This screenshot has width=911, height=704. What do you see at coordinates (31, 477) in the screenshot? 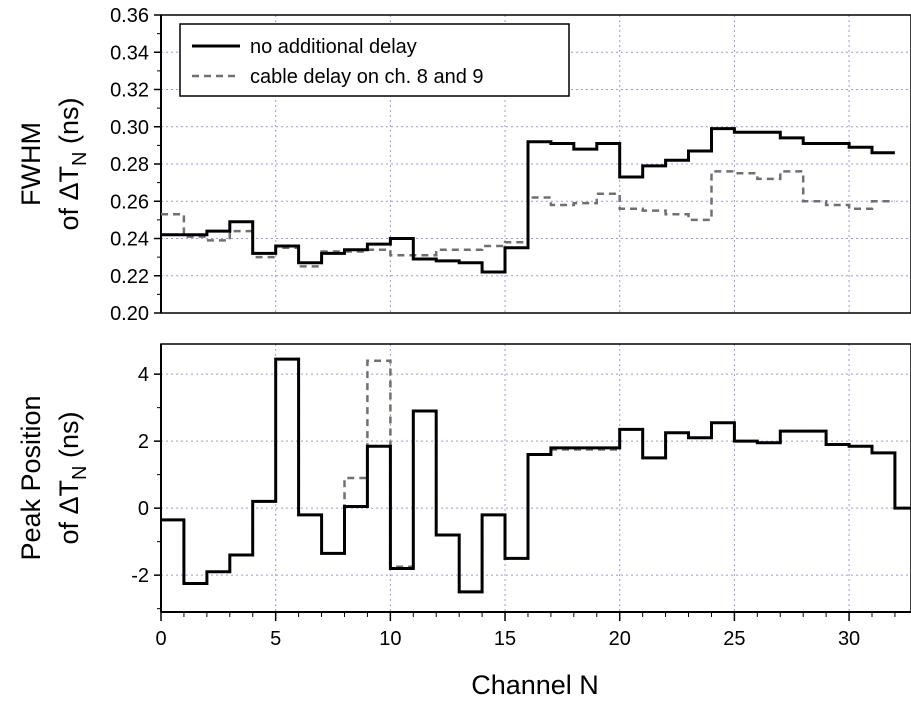
I see `peak-y-axis-title-line1: Peak Position` at bounding box center [31, 477].